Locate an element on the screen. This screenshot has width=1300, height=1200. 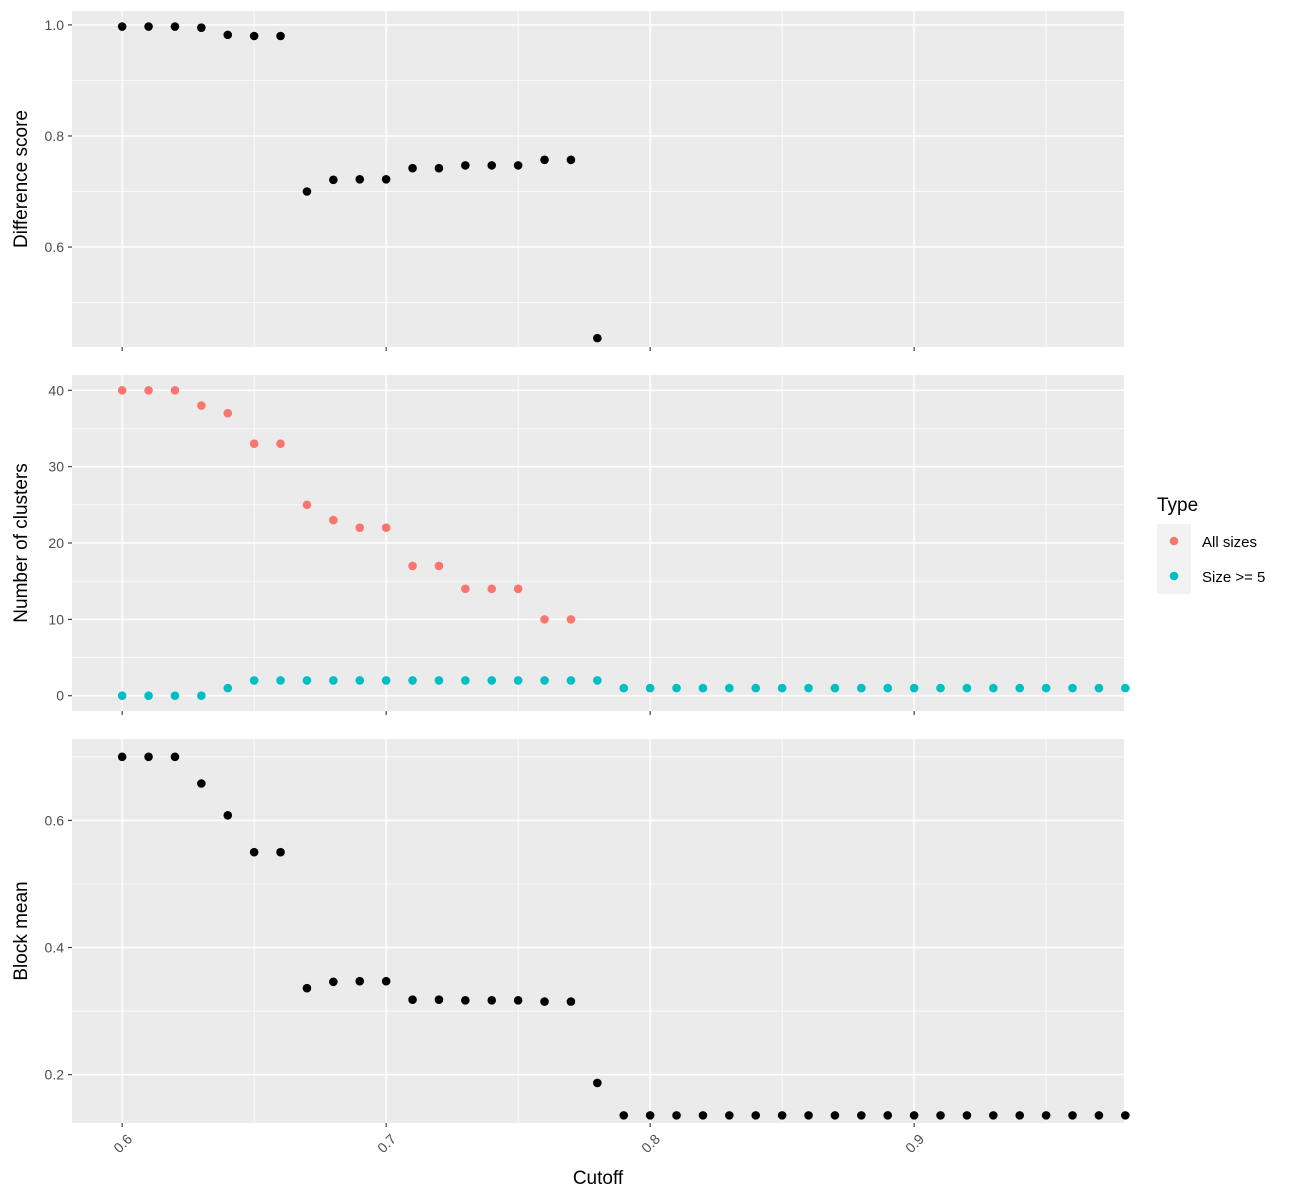
x-tick-label: 0.7 is located at coordinates (386, 1143).